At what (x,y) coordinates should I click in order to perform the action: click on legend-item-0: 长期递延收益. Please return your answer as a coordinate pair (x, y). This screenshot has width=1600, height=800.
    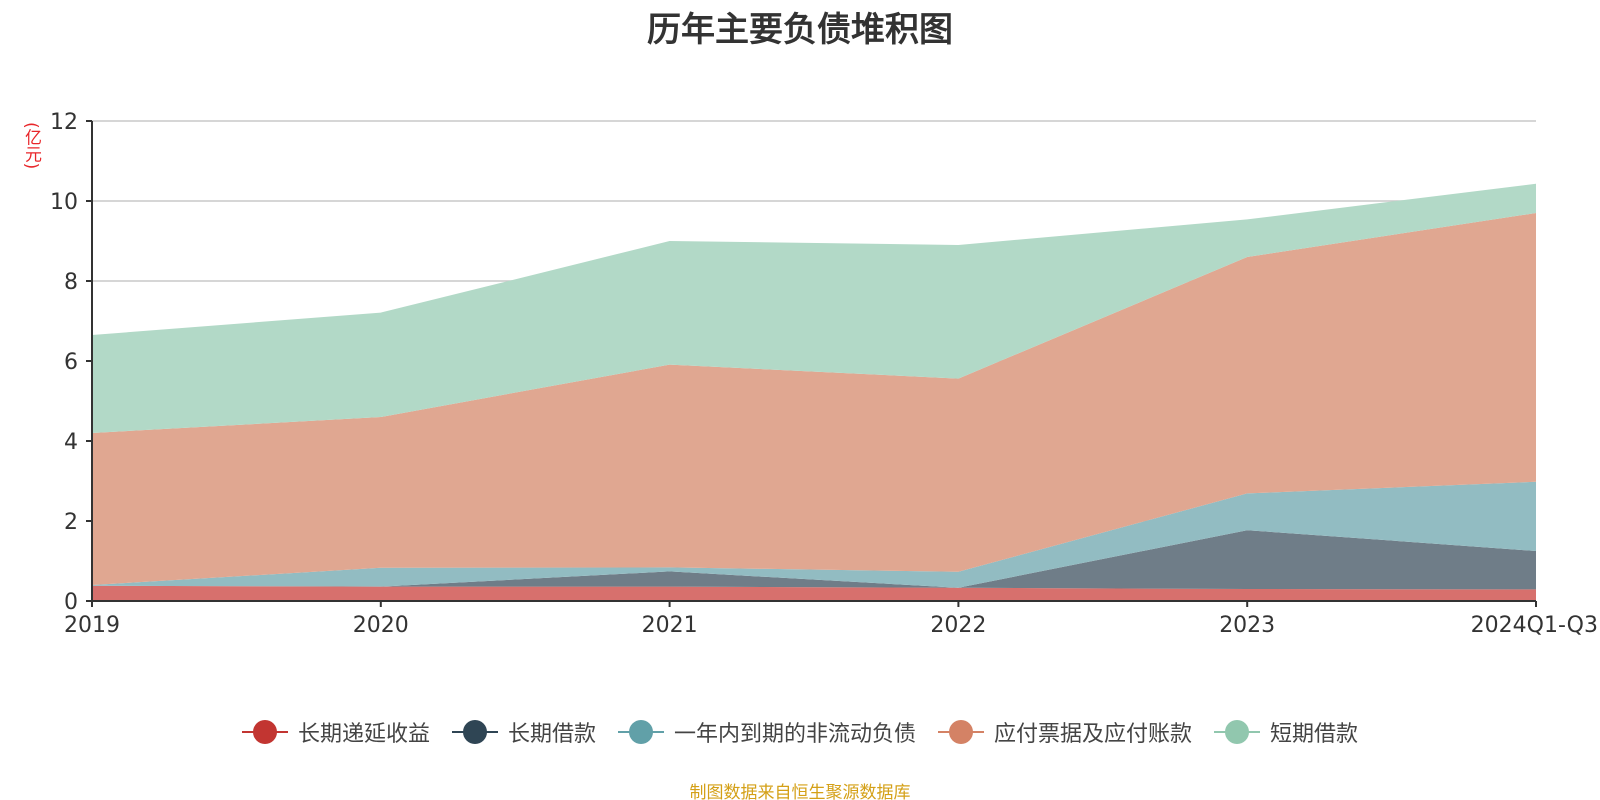
    Looking at the image, I should click on (335, 732).